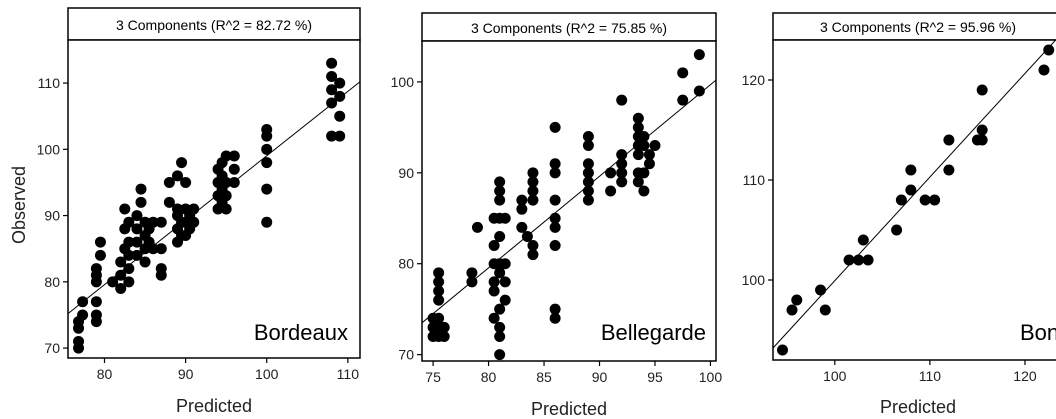 The height and width of the screenshot is (419, 1056). I want to click on panel-title: 3 Components (R^2 = 95.96 %), so click(918, 27).